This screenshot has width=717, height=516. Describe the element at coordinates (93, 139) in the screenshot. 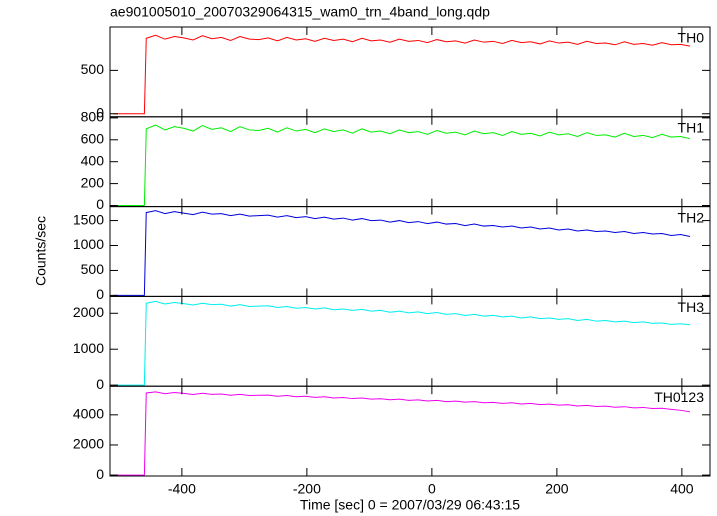

I see `y-tick-label: 600` at that location.